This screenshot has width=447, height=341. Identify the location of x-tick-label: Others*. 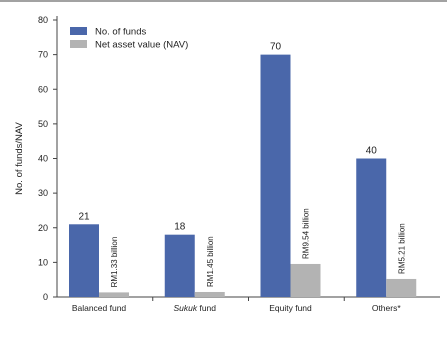
(387, 308).